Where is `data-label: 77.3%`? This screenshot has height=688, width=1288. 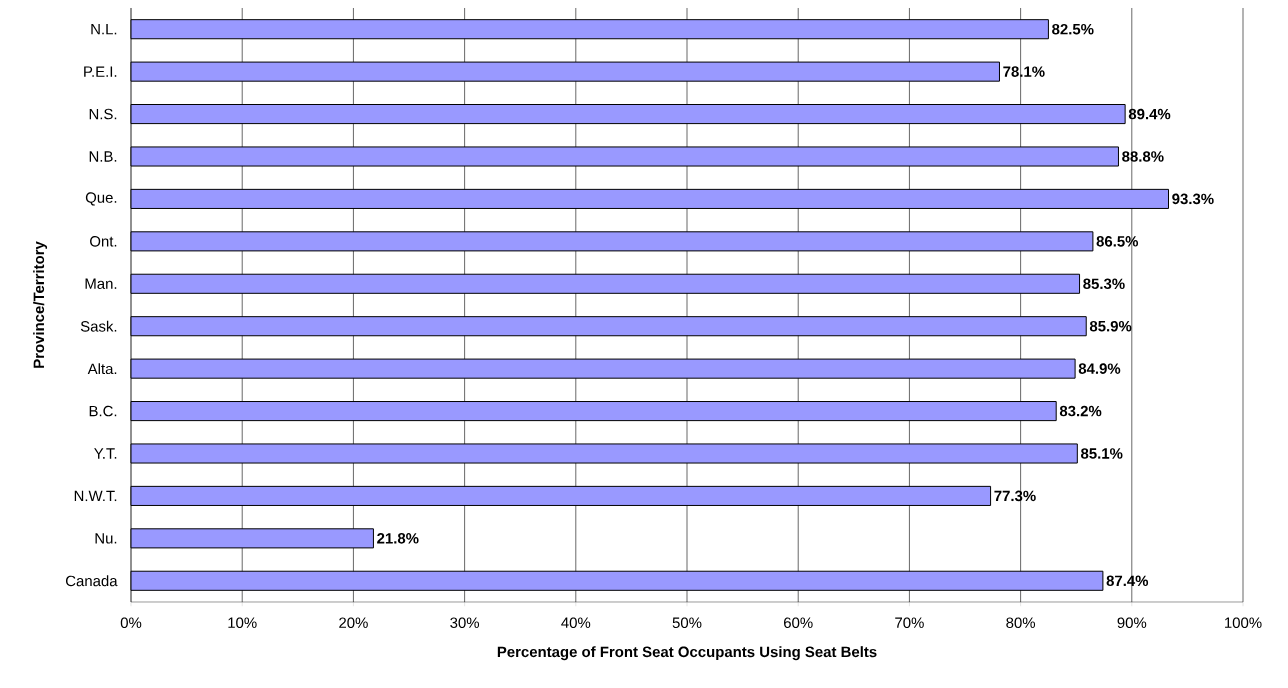
data-label: 77.3% is located at coordinates (1015, 496).